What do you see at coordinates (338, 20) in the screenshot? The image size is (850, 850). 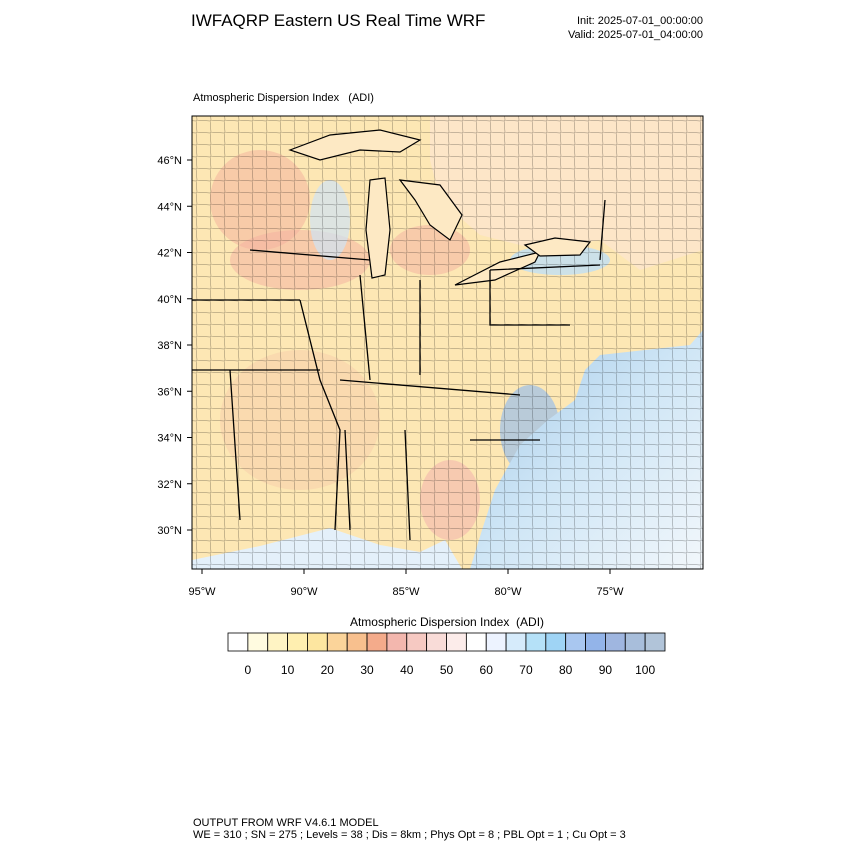 I see `title: IWFAQRP Eastern US Real Time WRF` at bounding box center [338, 20].